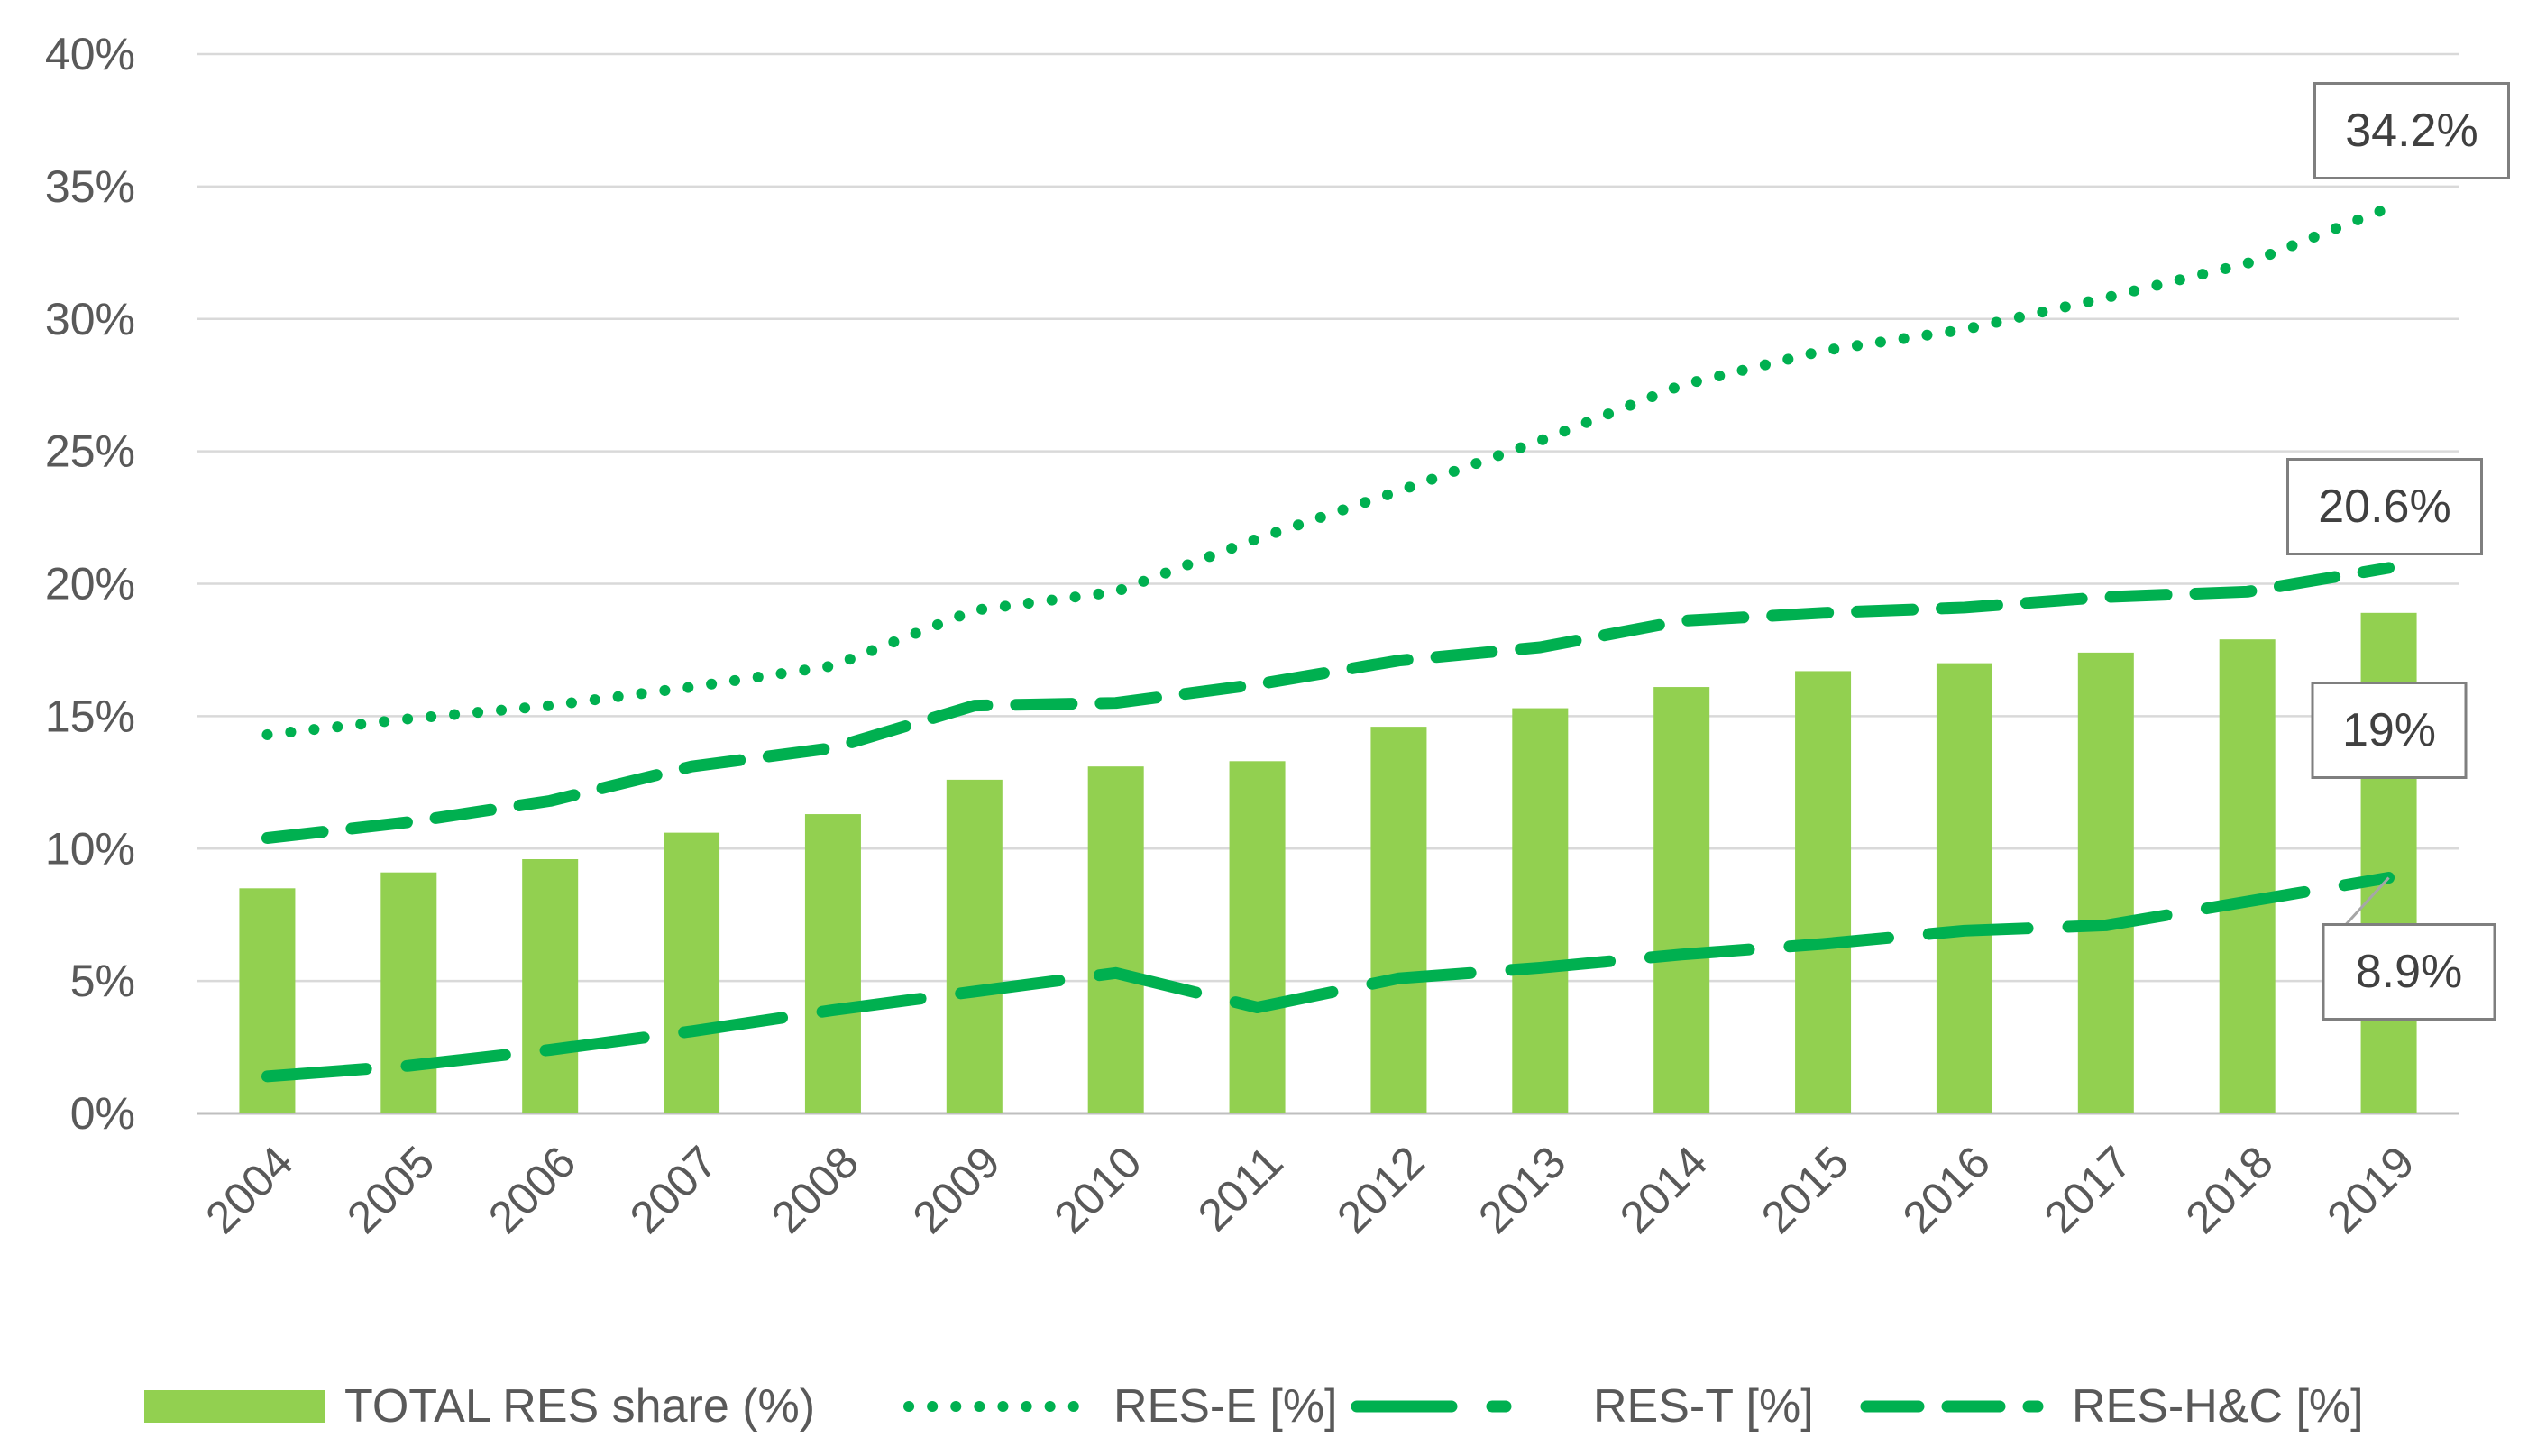 The height and width of the screenshot is (1456, 2537). Describe the element at coordinates (1823, 892) in the screenshot. I see `bar-2015` at that location.